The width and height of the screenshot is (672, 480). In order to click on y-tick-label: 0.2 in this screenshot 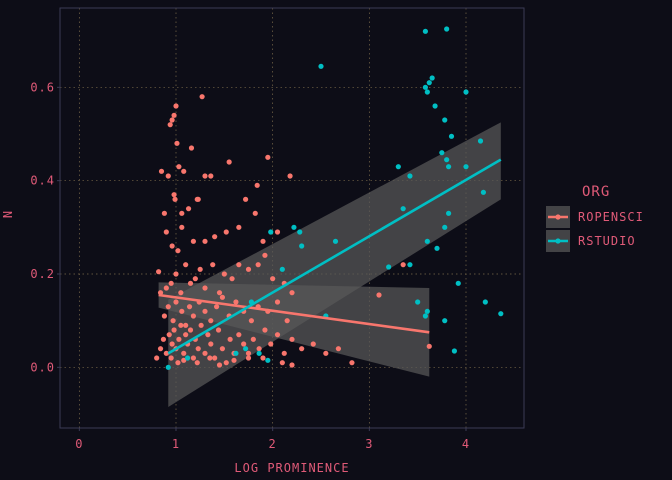, I will do `click(42, 274)`.